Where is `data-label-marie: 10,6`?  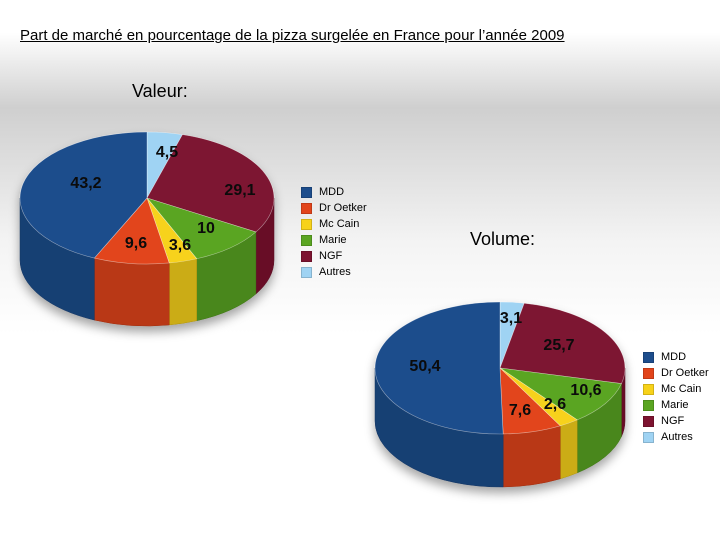
data-label-marie: 10,6 is located at coordinates (585, 390).